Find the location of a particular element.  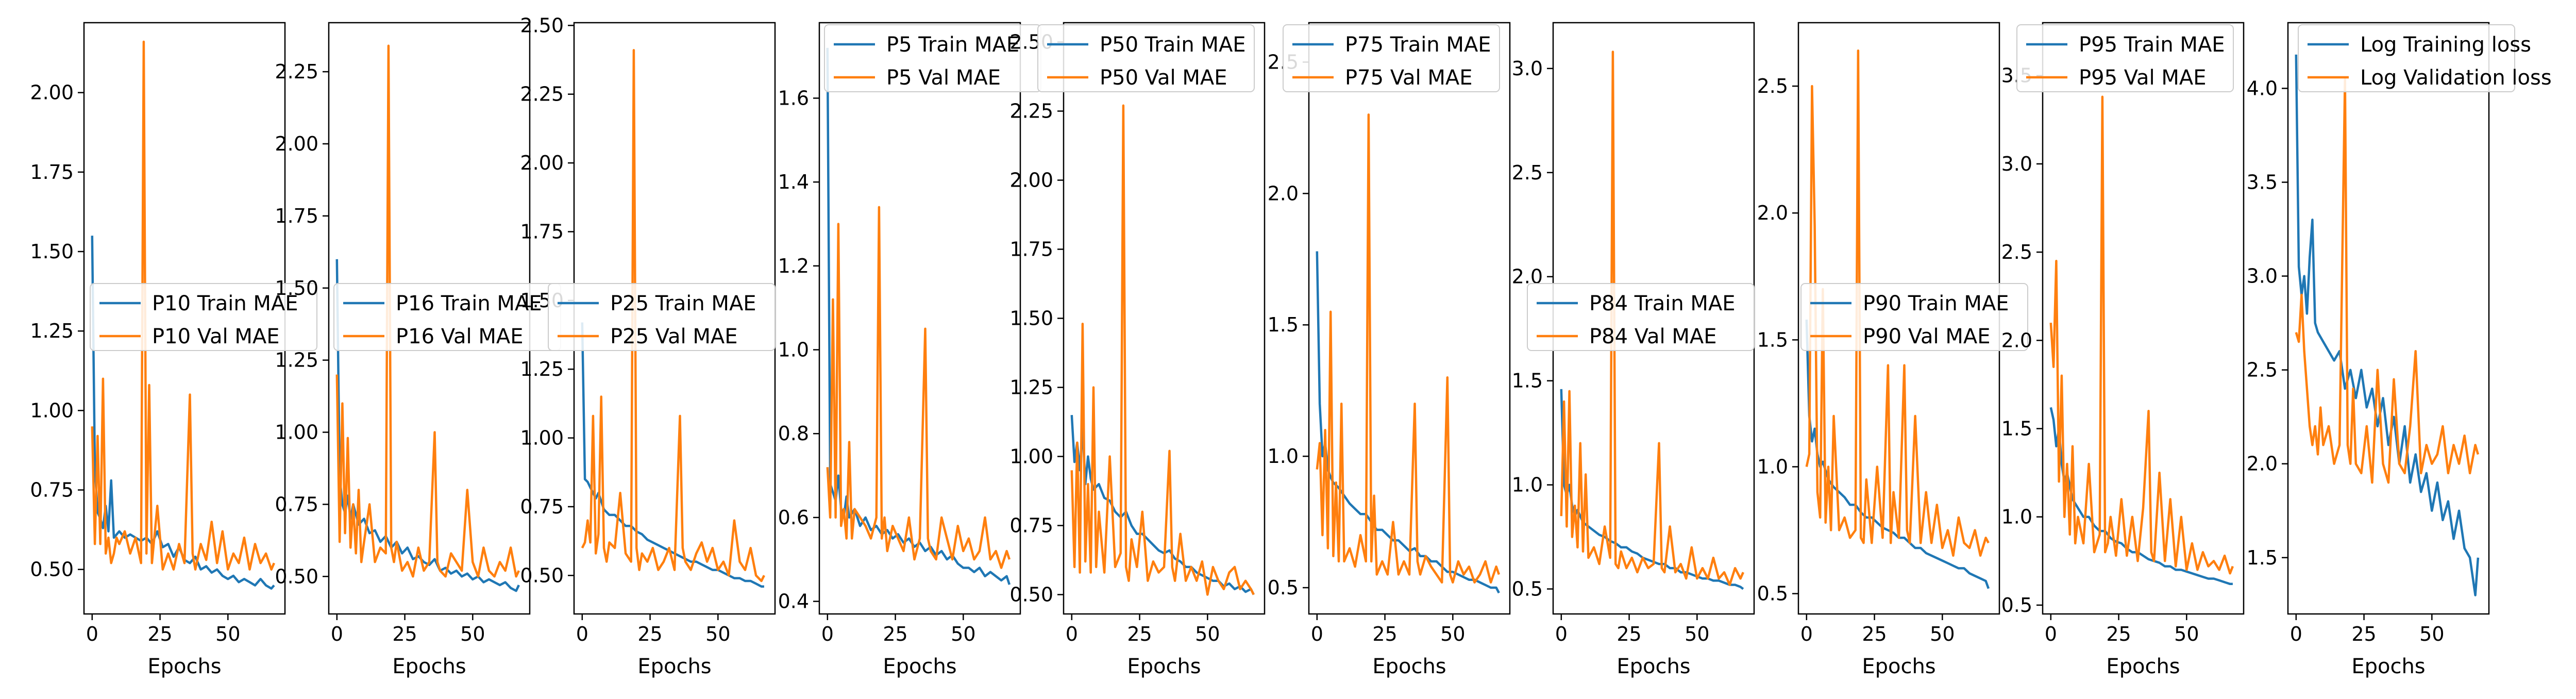

y-tick-label: 3.5 is located at coordinates (2262, 182).